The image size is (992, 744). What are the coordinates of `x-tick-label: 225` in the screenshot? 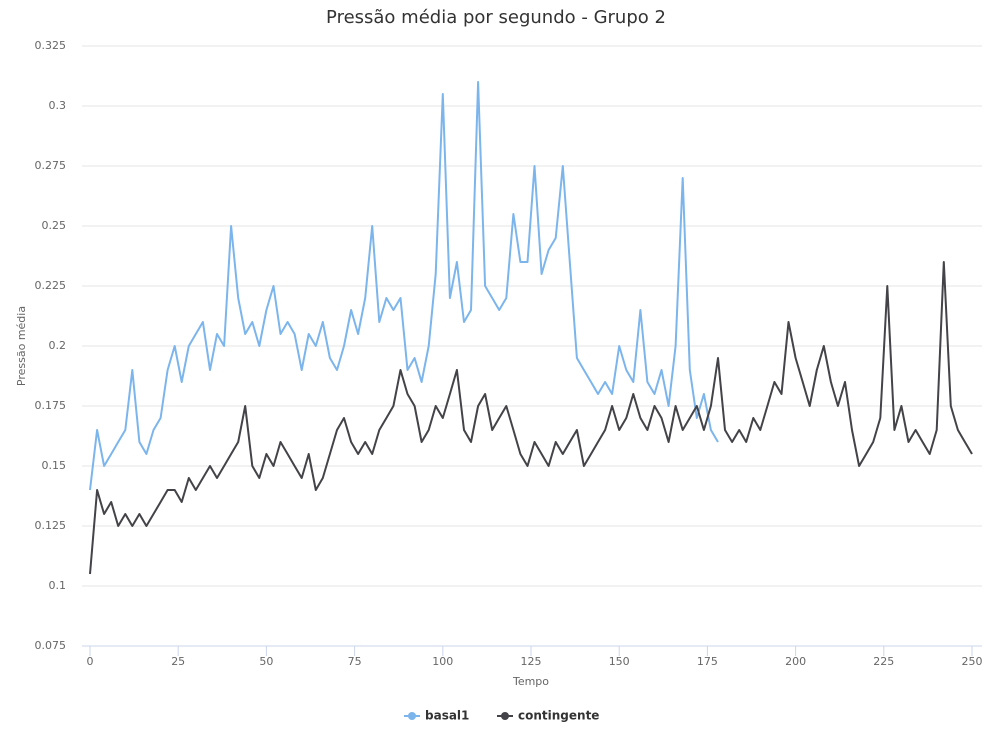 It's located at (883, 661).